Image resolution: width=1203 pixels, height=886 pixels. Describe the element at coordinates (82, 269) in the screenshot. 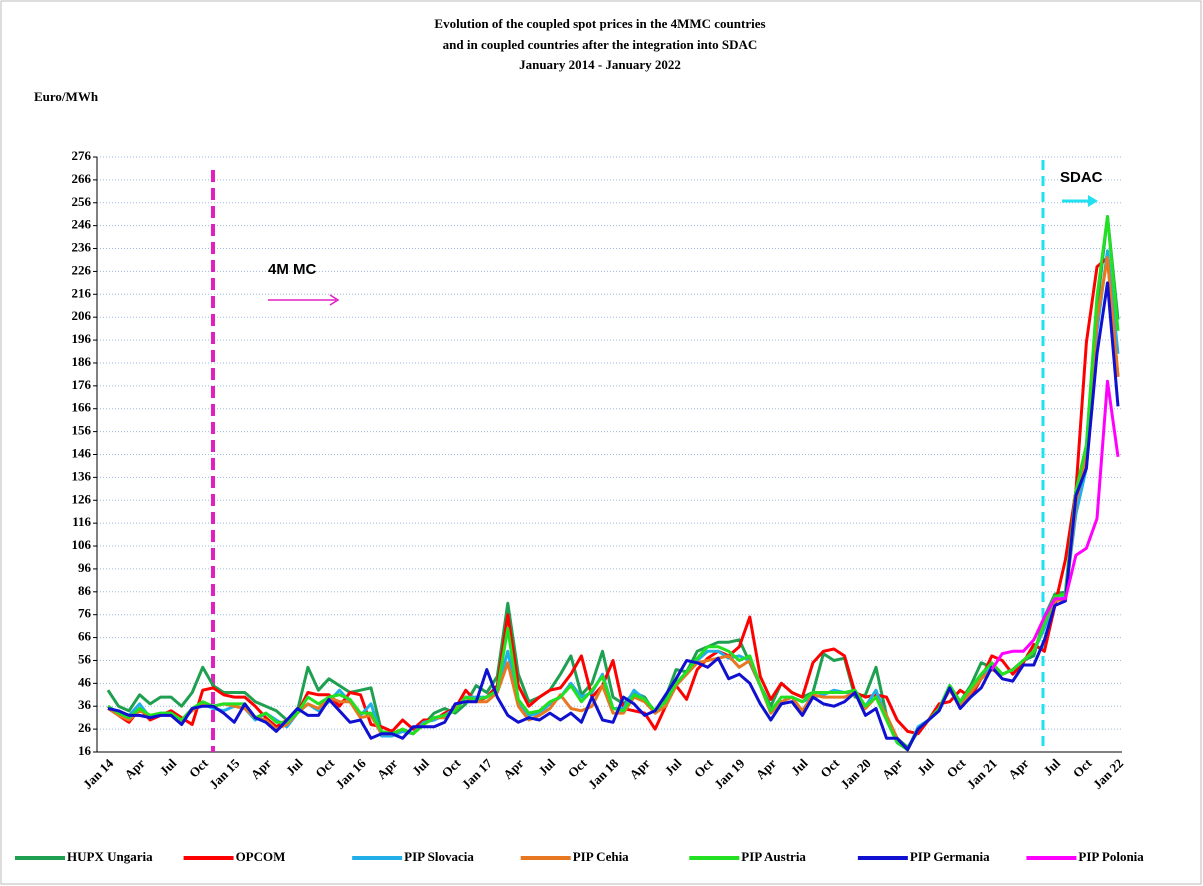

I see `y-tick-label: 226` at that location.